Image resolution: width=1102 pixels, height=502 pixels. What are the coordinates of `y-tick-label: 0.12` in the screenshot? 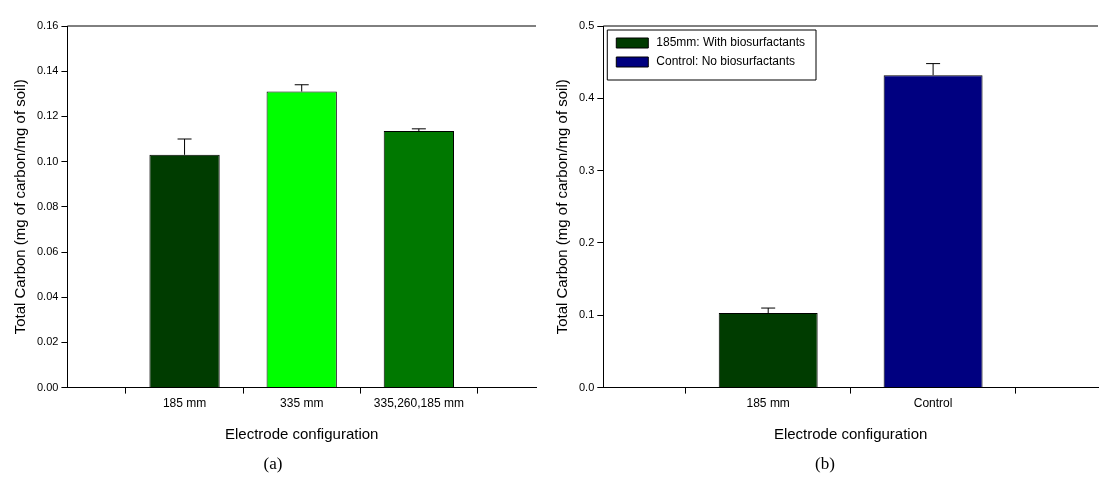 It's located at (47, 115).